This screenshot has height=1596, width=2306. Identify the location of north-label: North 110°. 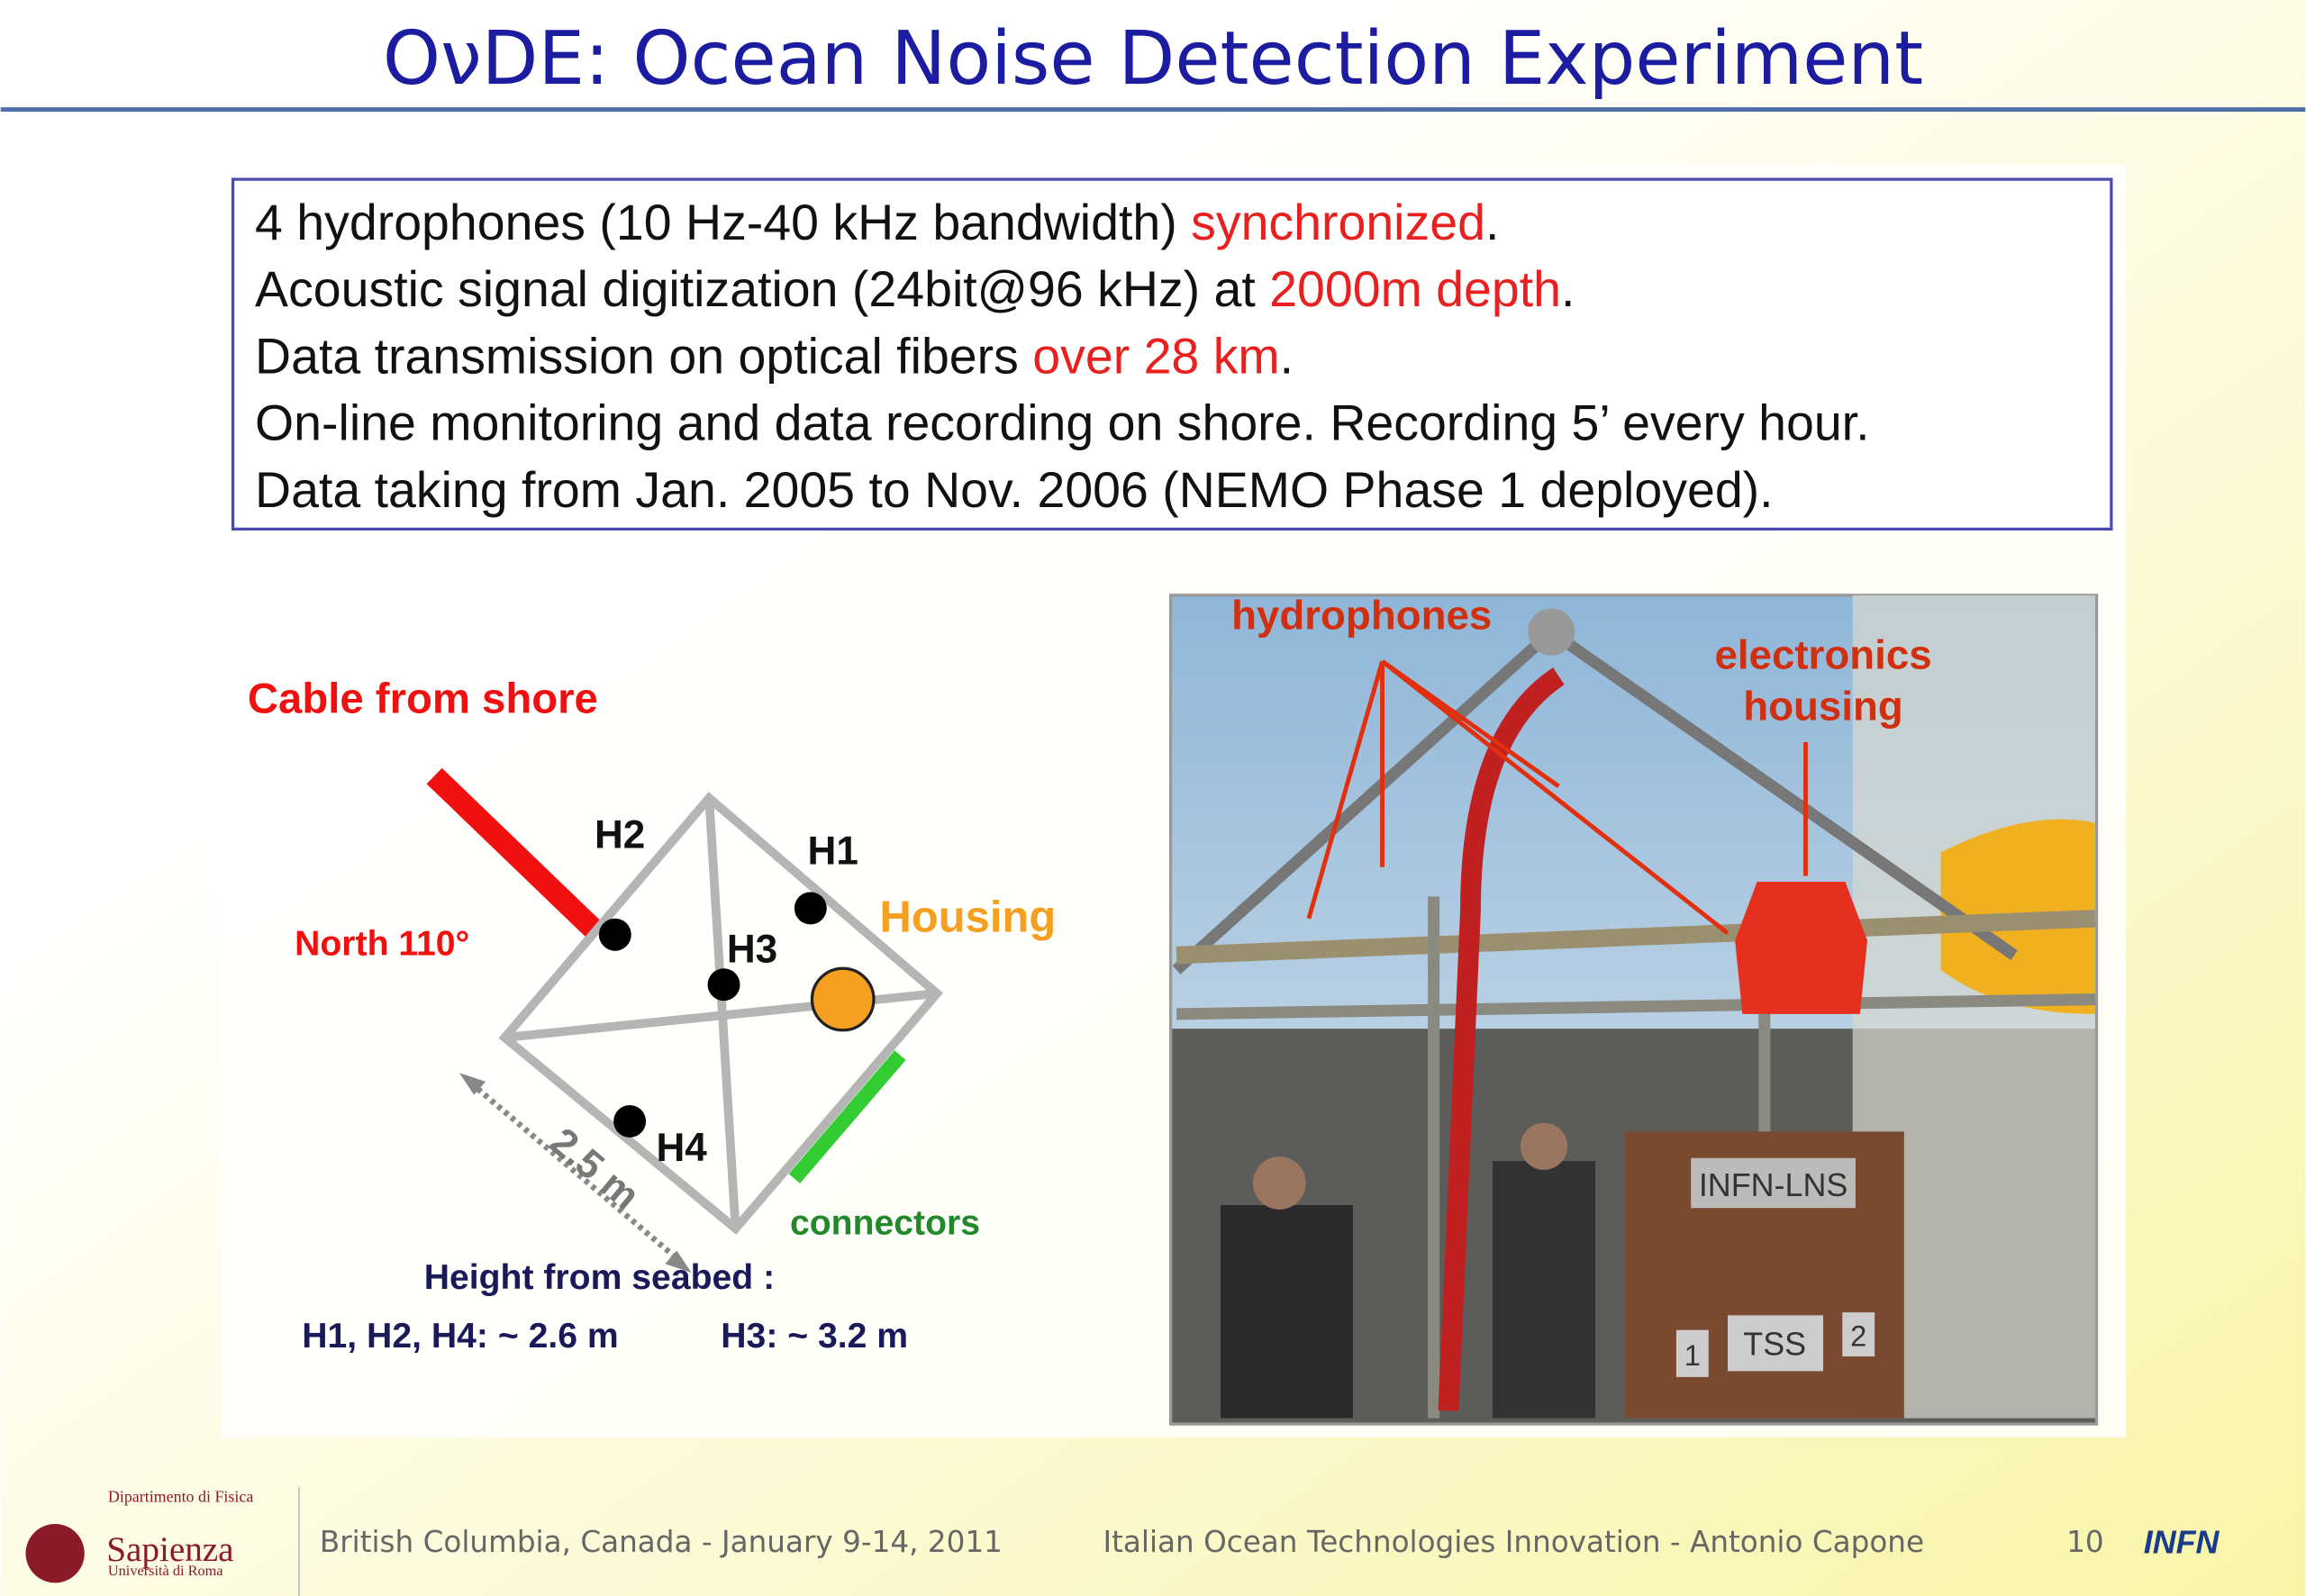
(382, 944).